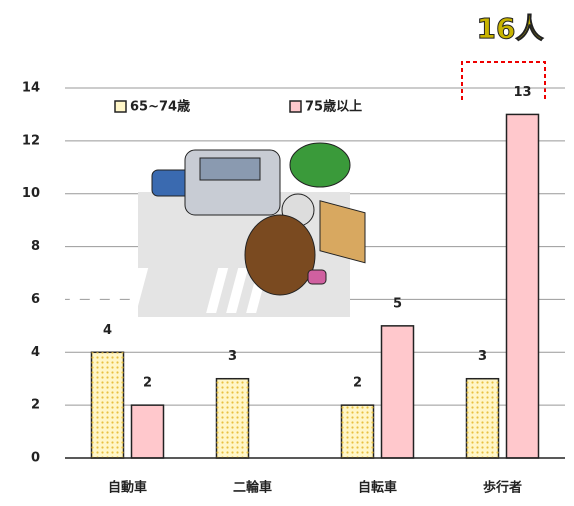 Image resolution: width=574 pixels, height=506 pixels. What do you see at coordinates (377, 488) in the screenshot?
I see `x-tick-label: 自転車` at bounding box center [377, 488].